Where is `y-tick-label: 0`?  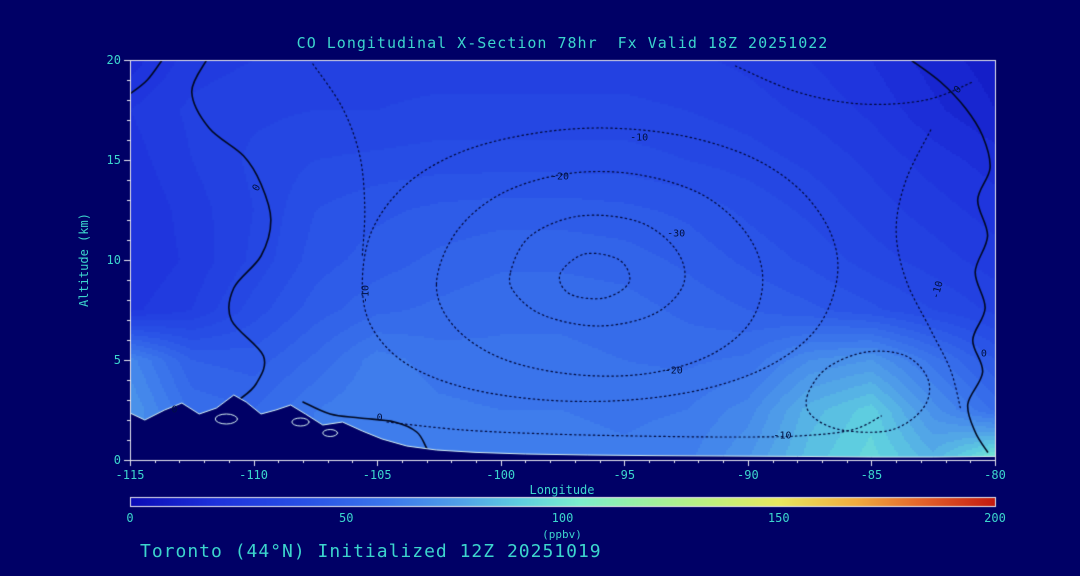
y-tick-label: 0 is located at coordinates (117, 460).